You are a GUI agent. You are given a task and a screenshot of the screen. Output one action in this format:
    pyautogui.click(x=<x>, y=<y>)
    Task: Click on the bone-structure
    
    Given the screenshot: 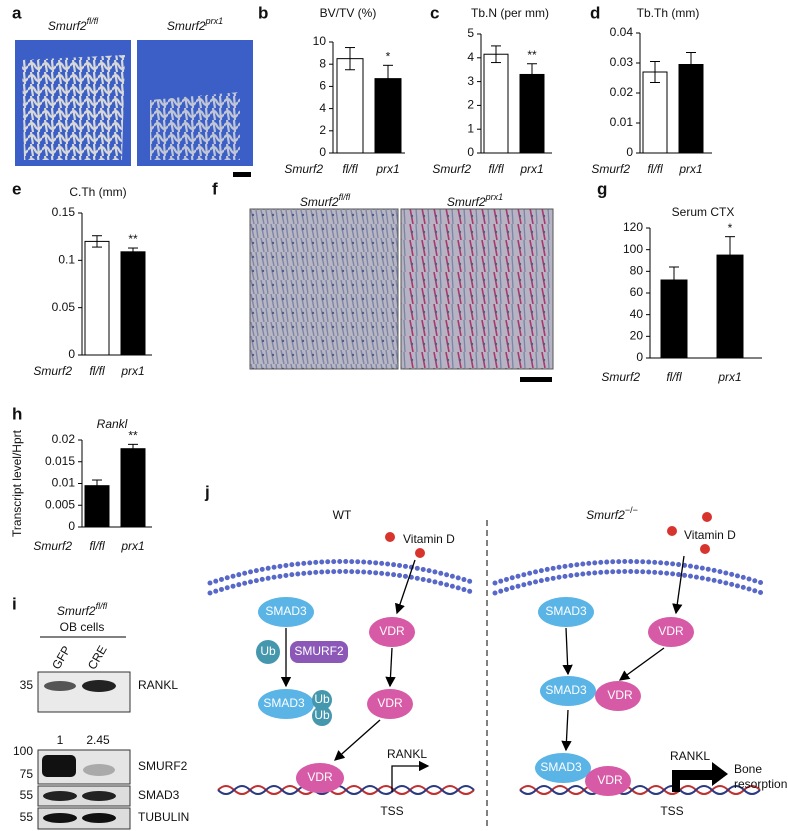 What is the action you would take?
    pyautogui.click(x=195, y=126)
    